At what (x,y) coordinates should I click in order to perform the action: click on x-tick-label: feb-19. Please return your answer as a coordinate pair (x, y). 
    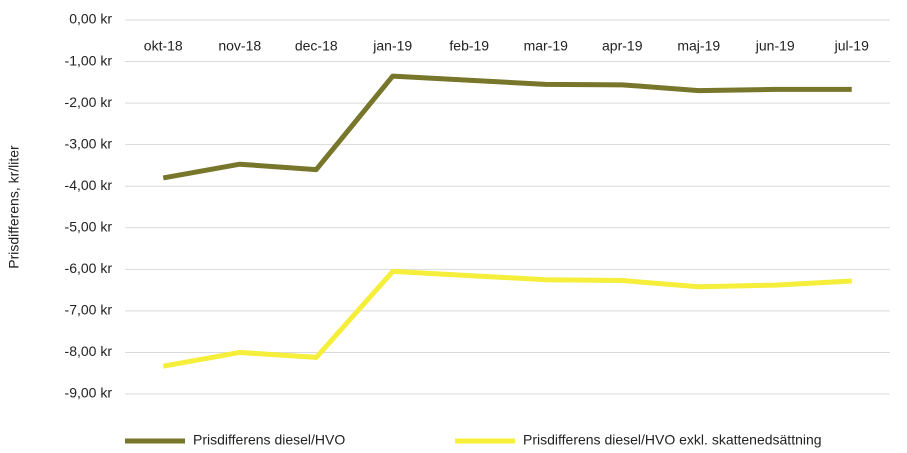
    Looking at the image, I should click on (469, 46).